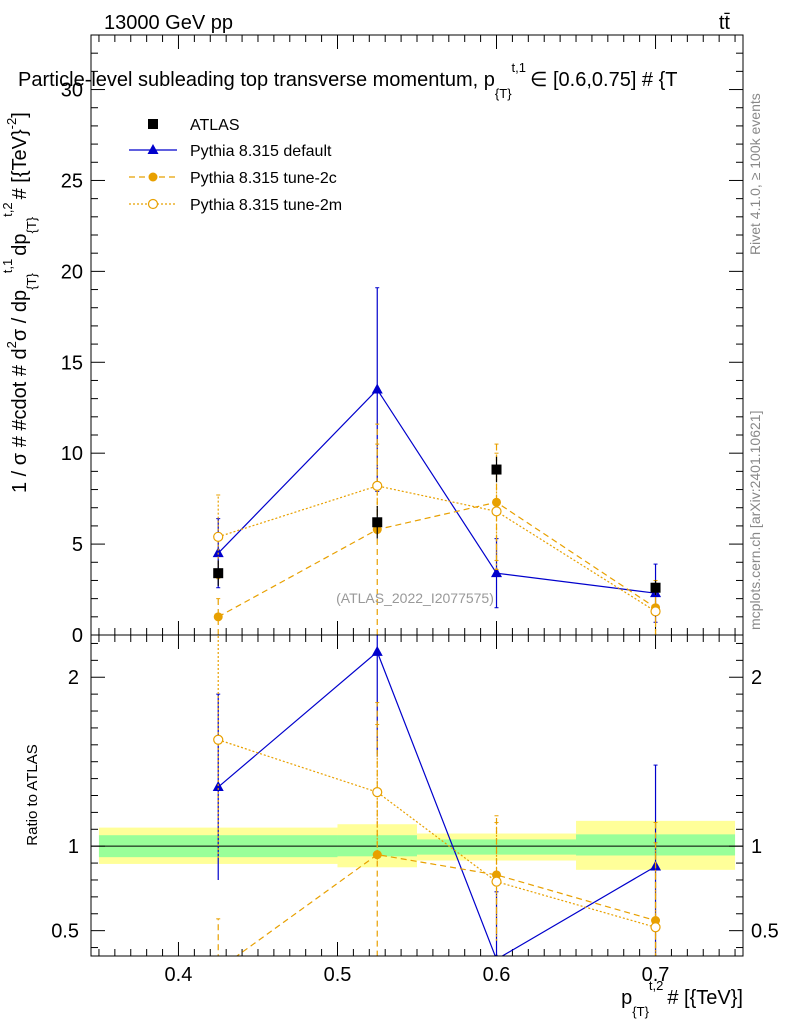 This screenshot has width=786, height=1024. I want to click on legend-atlas-marker, so click(153, 124).